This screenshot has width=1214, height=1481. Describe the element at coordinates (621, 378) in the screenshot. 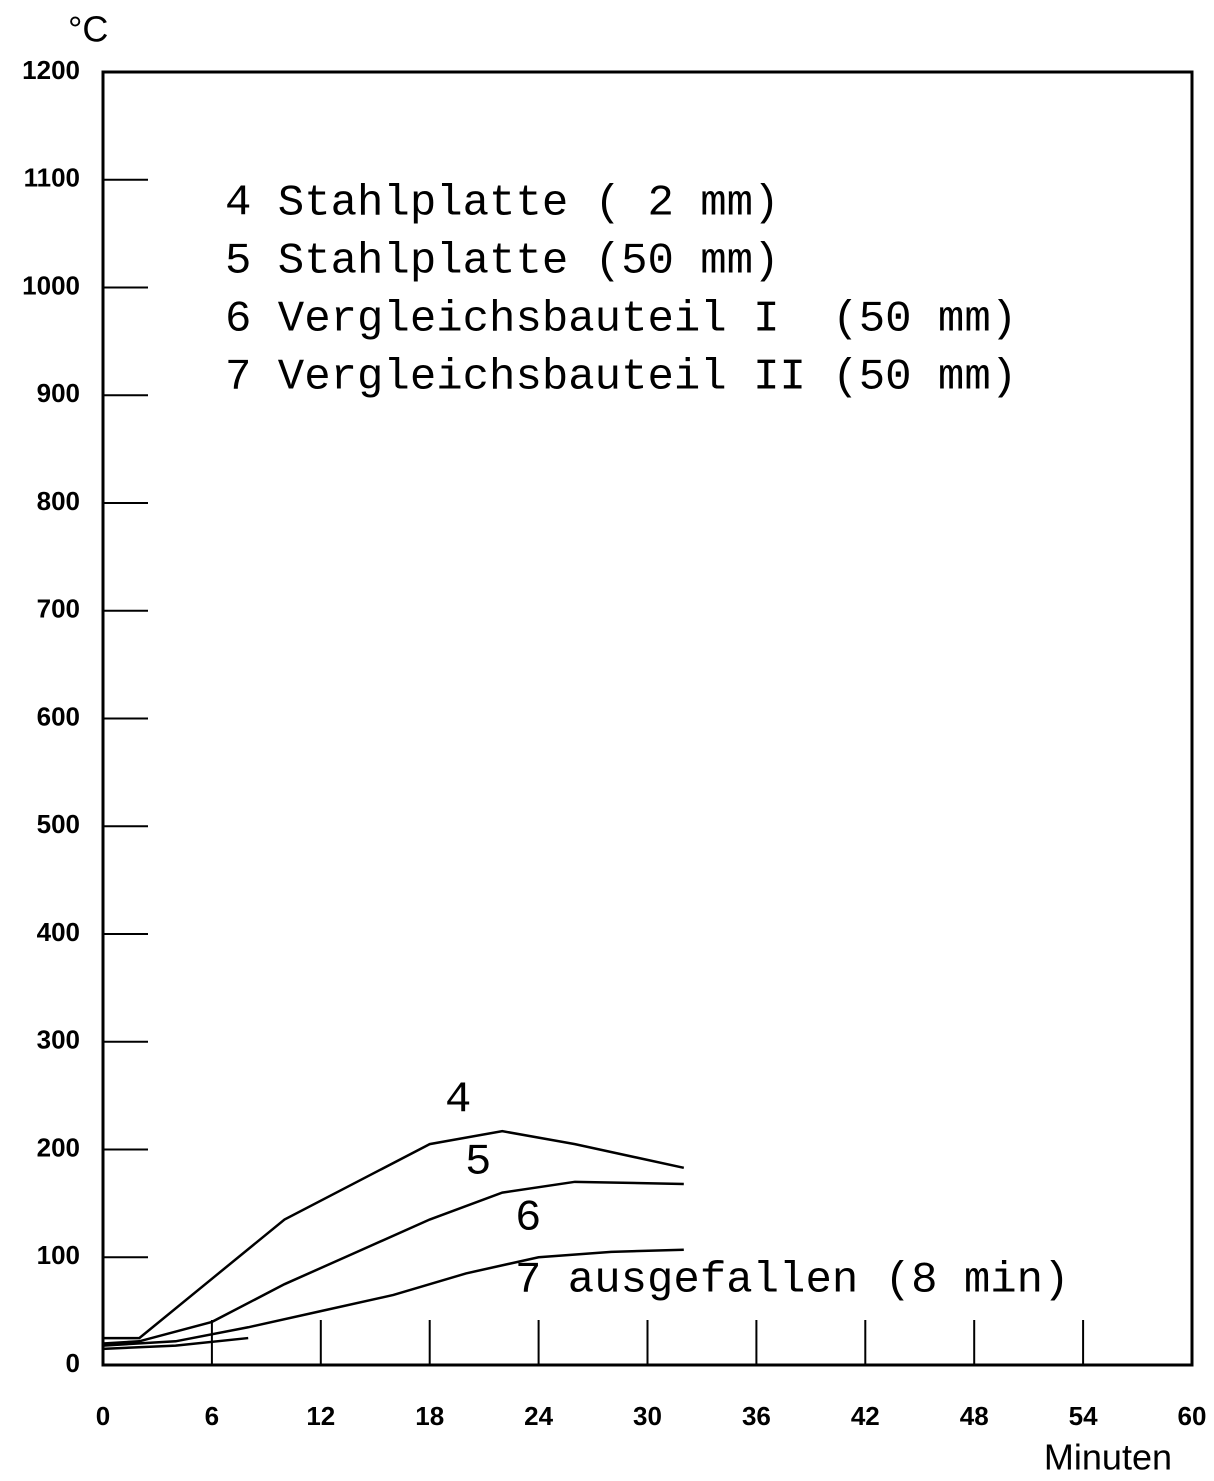

I see `legend-entry: 7 Vergleichsbauteil II (50 mm)` at that location.